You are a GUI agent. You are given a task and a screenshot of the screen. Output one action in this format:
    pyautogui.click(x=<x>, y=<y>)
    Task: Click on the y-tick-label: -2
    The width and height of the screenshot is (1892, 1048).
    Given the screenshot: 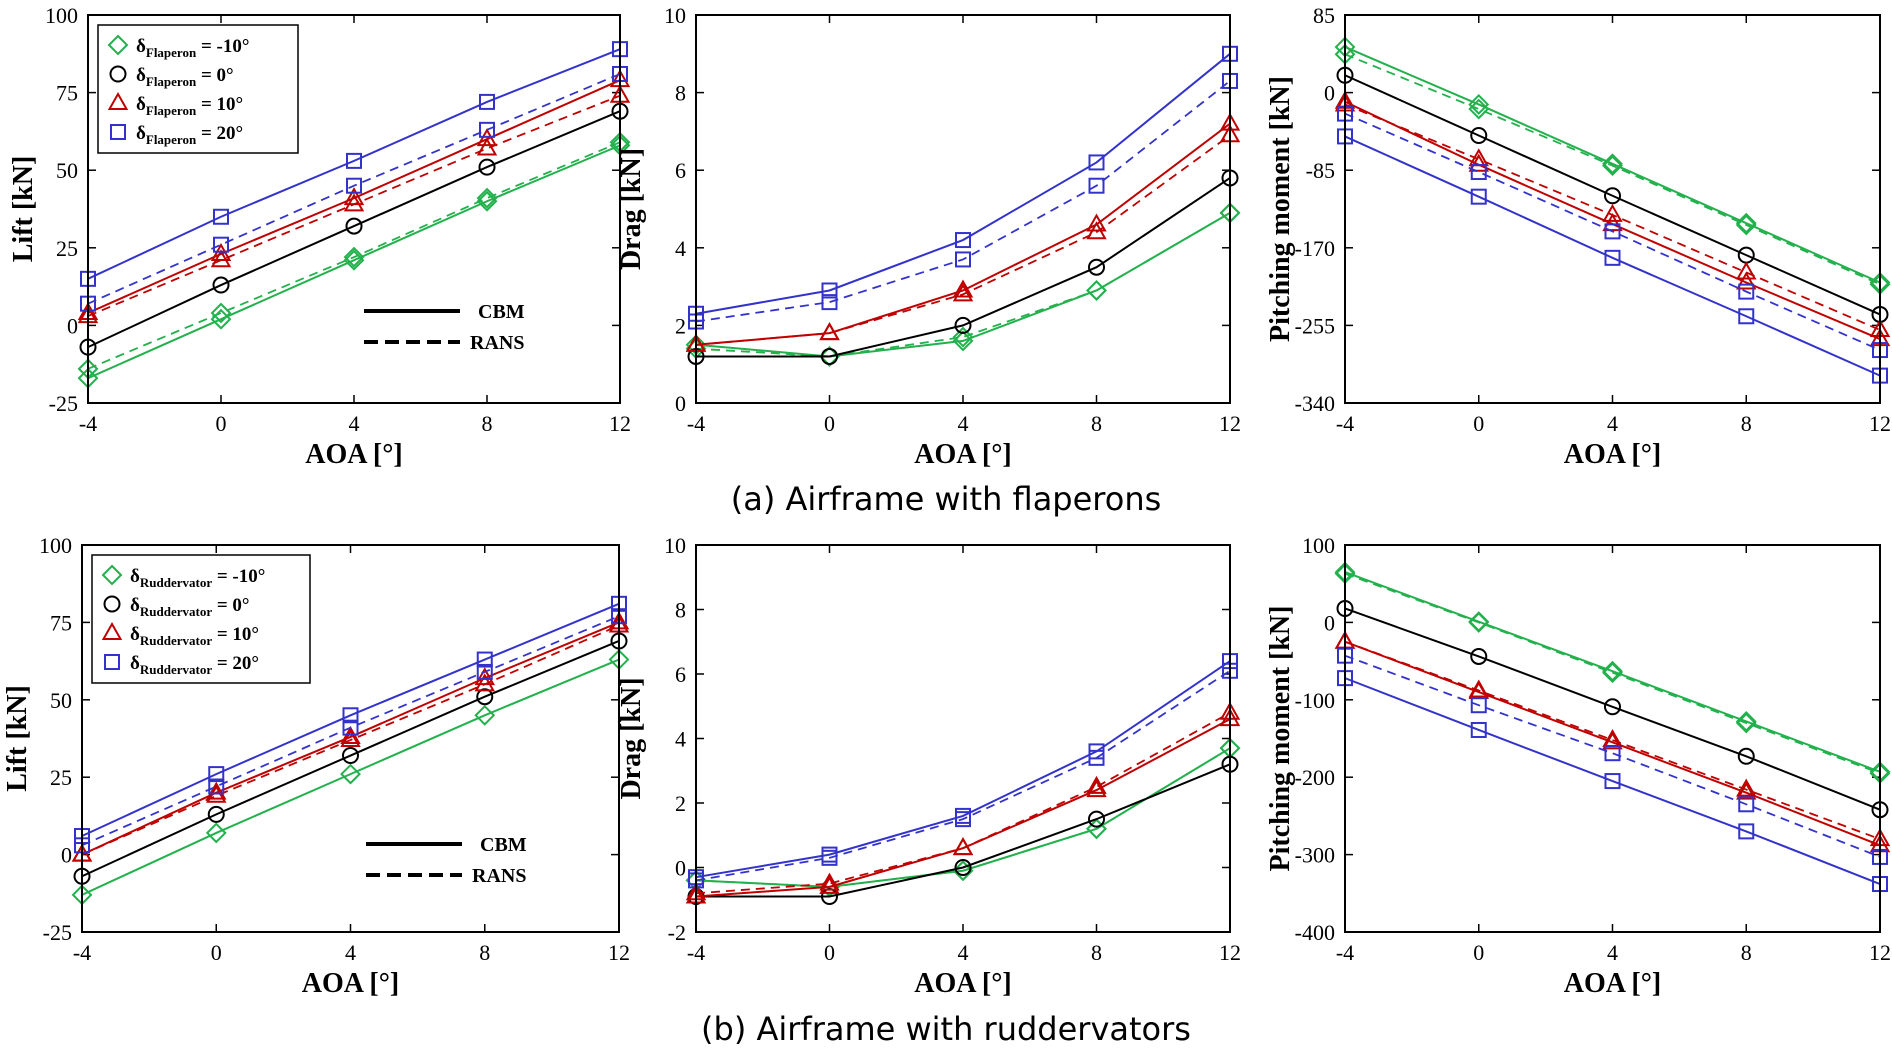 What is the action you would take?
    pyautogui.click(x=677, y=932)
    